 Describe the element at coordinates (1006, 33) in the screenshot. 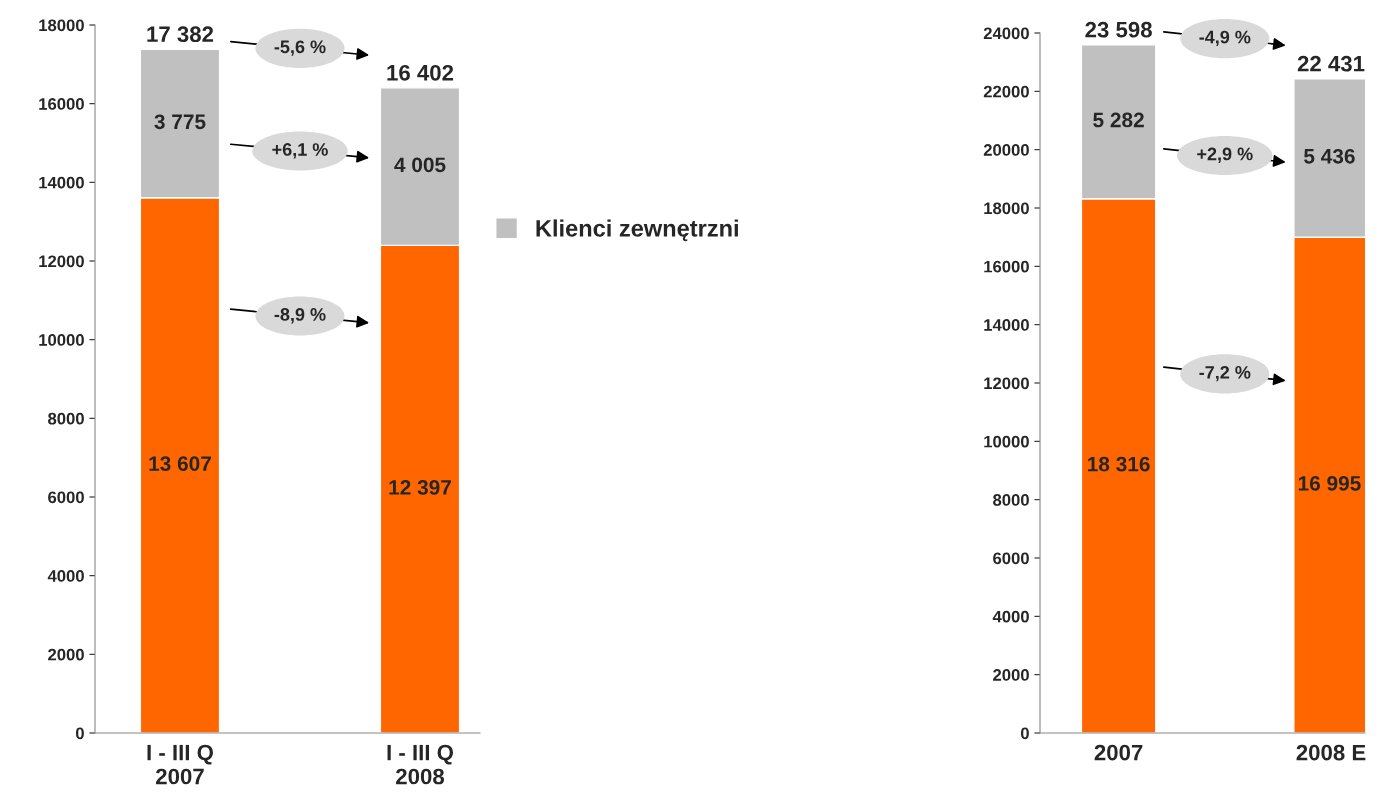

I see `y-tick-label: 24000` at that location.